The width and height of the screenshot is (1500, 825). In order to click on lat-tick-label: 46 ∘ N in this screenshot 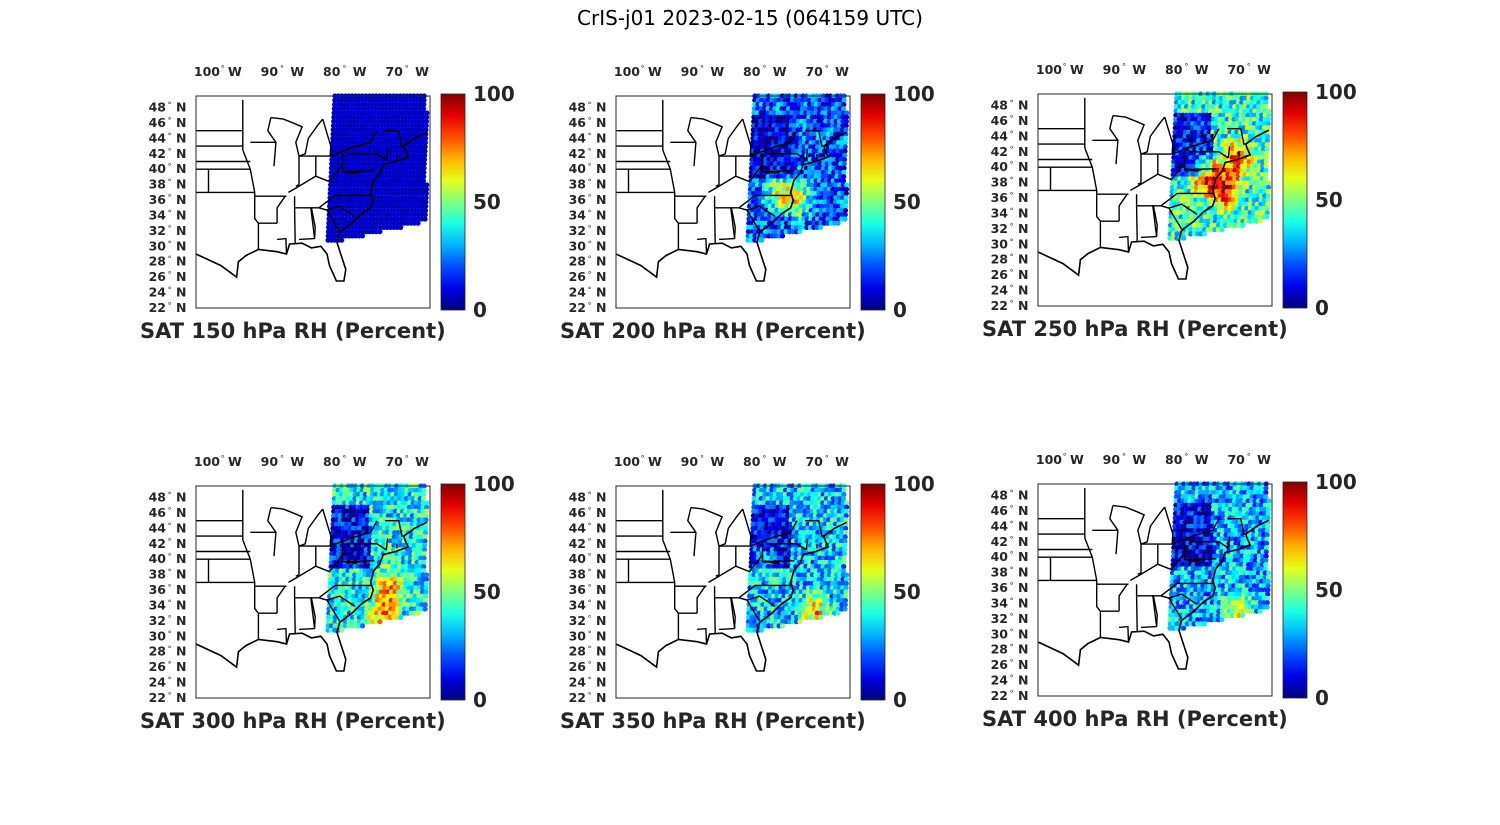, I will do `click(1010, 120)`.